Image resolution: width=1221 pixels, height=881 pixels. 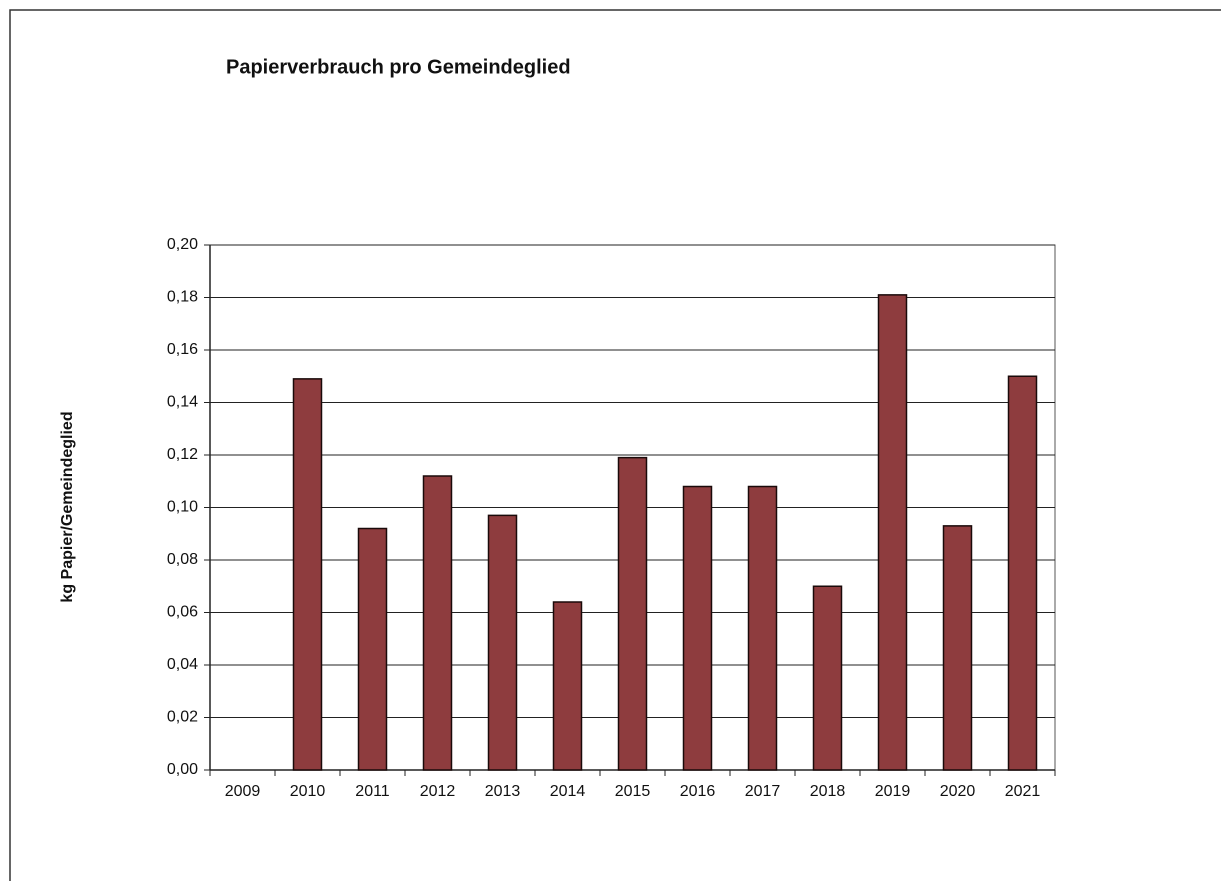 I want to click on y-tick-label: 0,10, so click(x=182, y=507).